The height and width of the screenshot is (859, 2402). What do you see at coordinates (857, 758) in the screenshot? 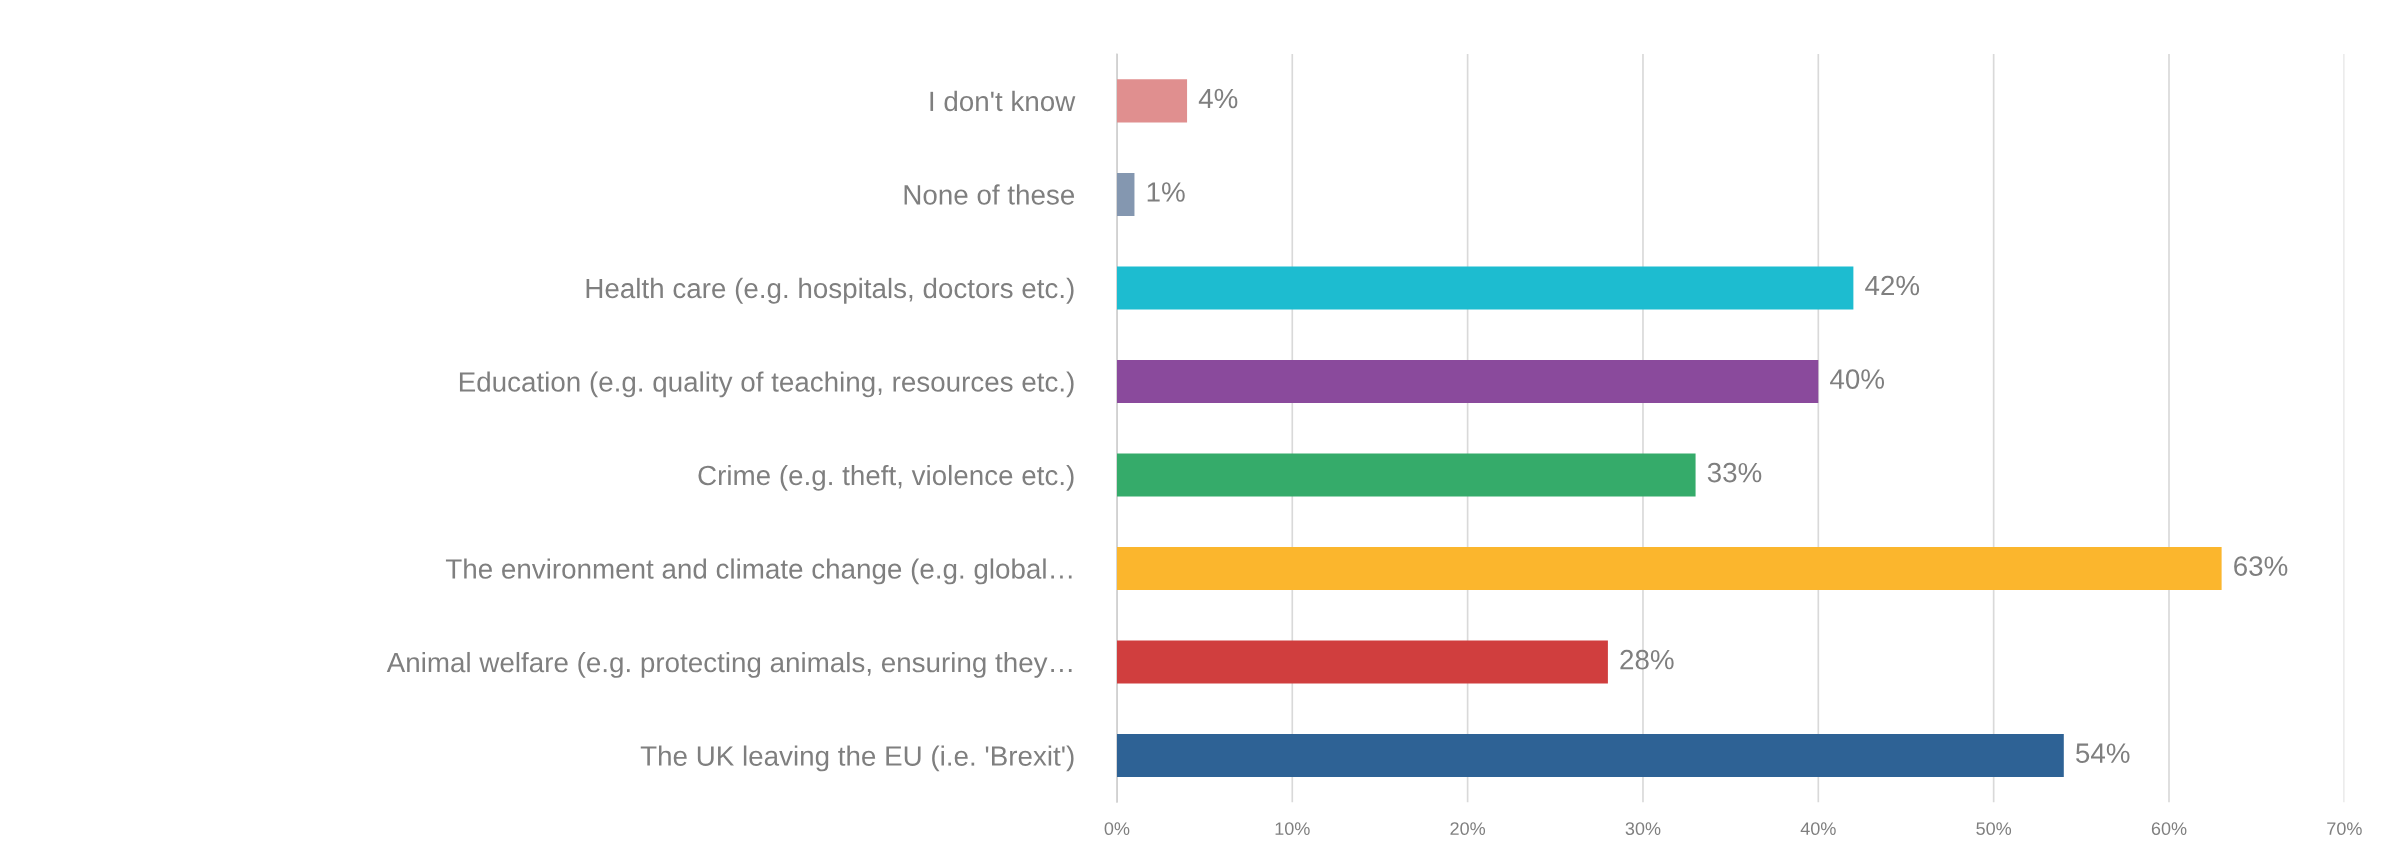
I see `y-tick-label: The UK leaving the EU (i.e. 'Brexit')` at bounding box center [857, 758].